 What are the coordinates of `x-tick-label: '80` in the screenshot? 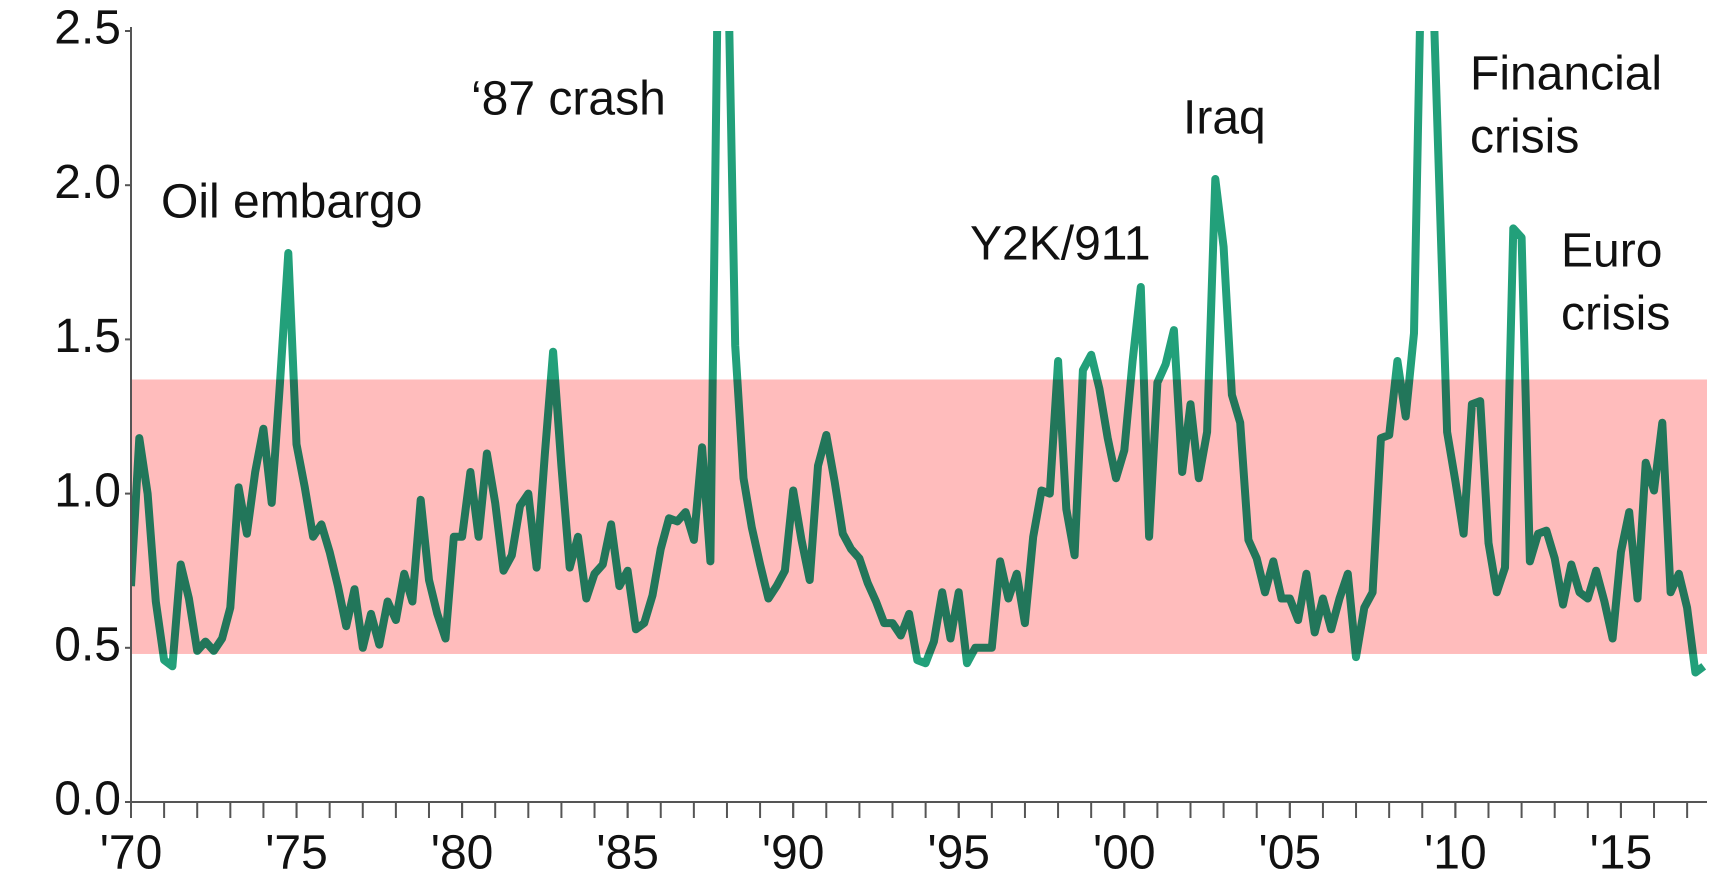 It's located at (462, 853).